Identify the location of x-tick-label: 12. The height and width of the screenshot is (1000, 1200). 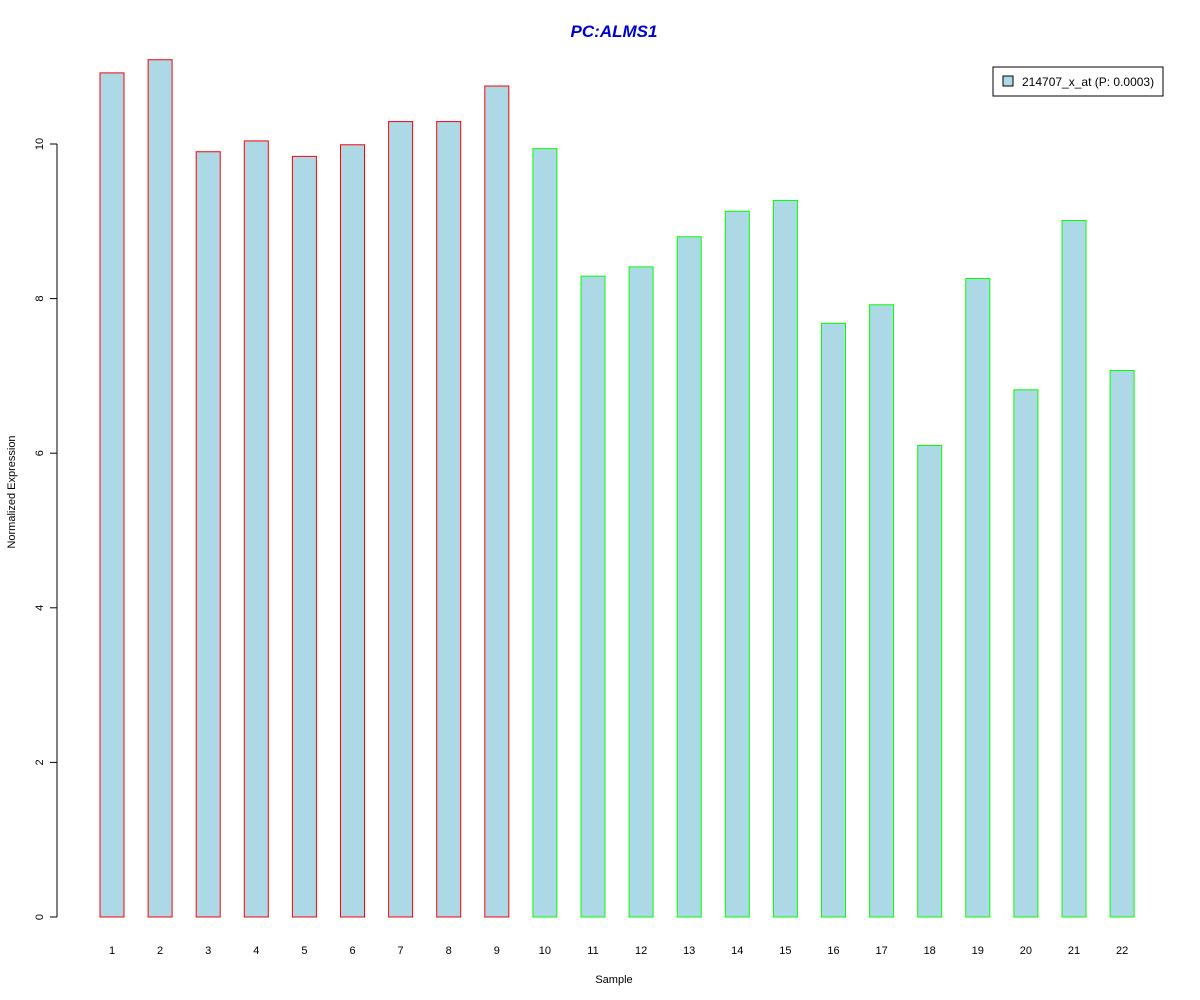
(641, 951).